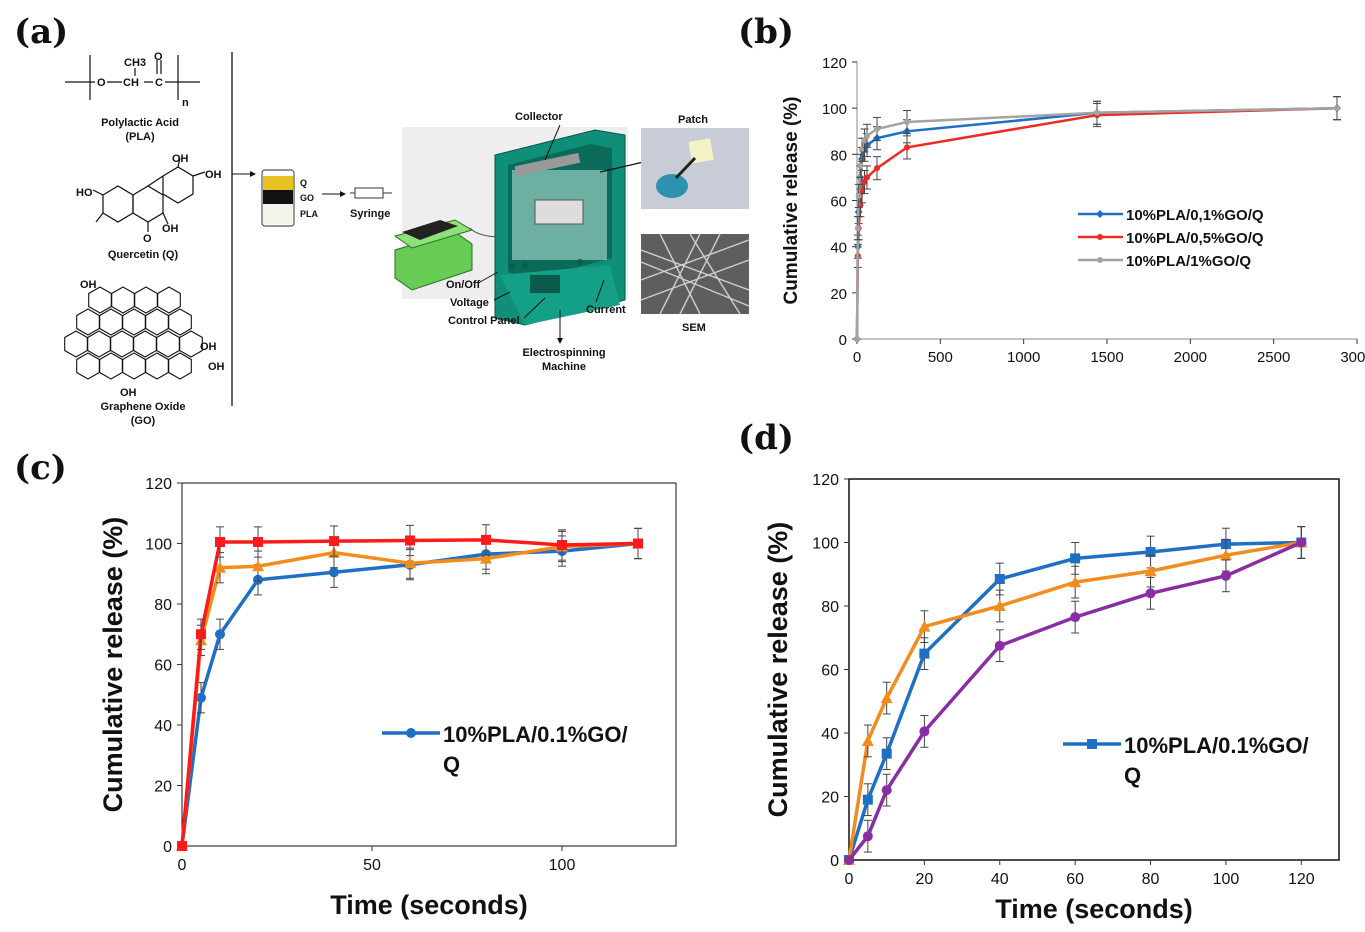  What do you see at coordinates (84, 193) in the screenshot?
I see `q-ho: HO` at bounding box center [84, 193].